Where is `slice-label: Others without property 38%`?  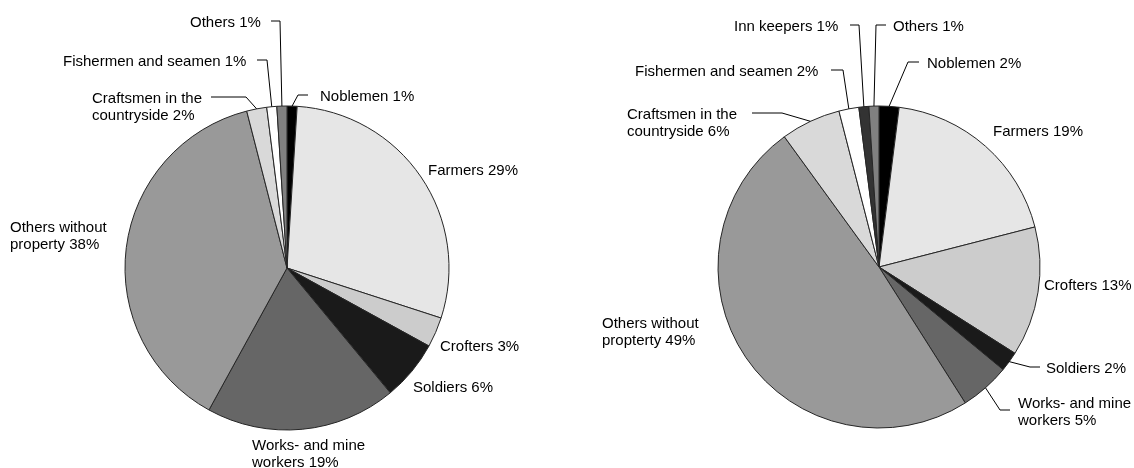
slice-label: Others without property 38% is located at coordinates (59, 234).